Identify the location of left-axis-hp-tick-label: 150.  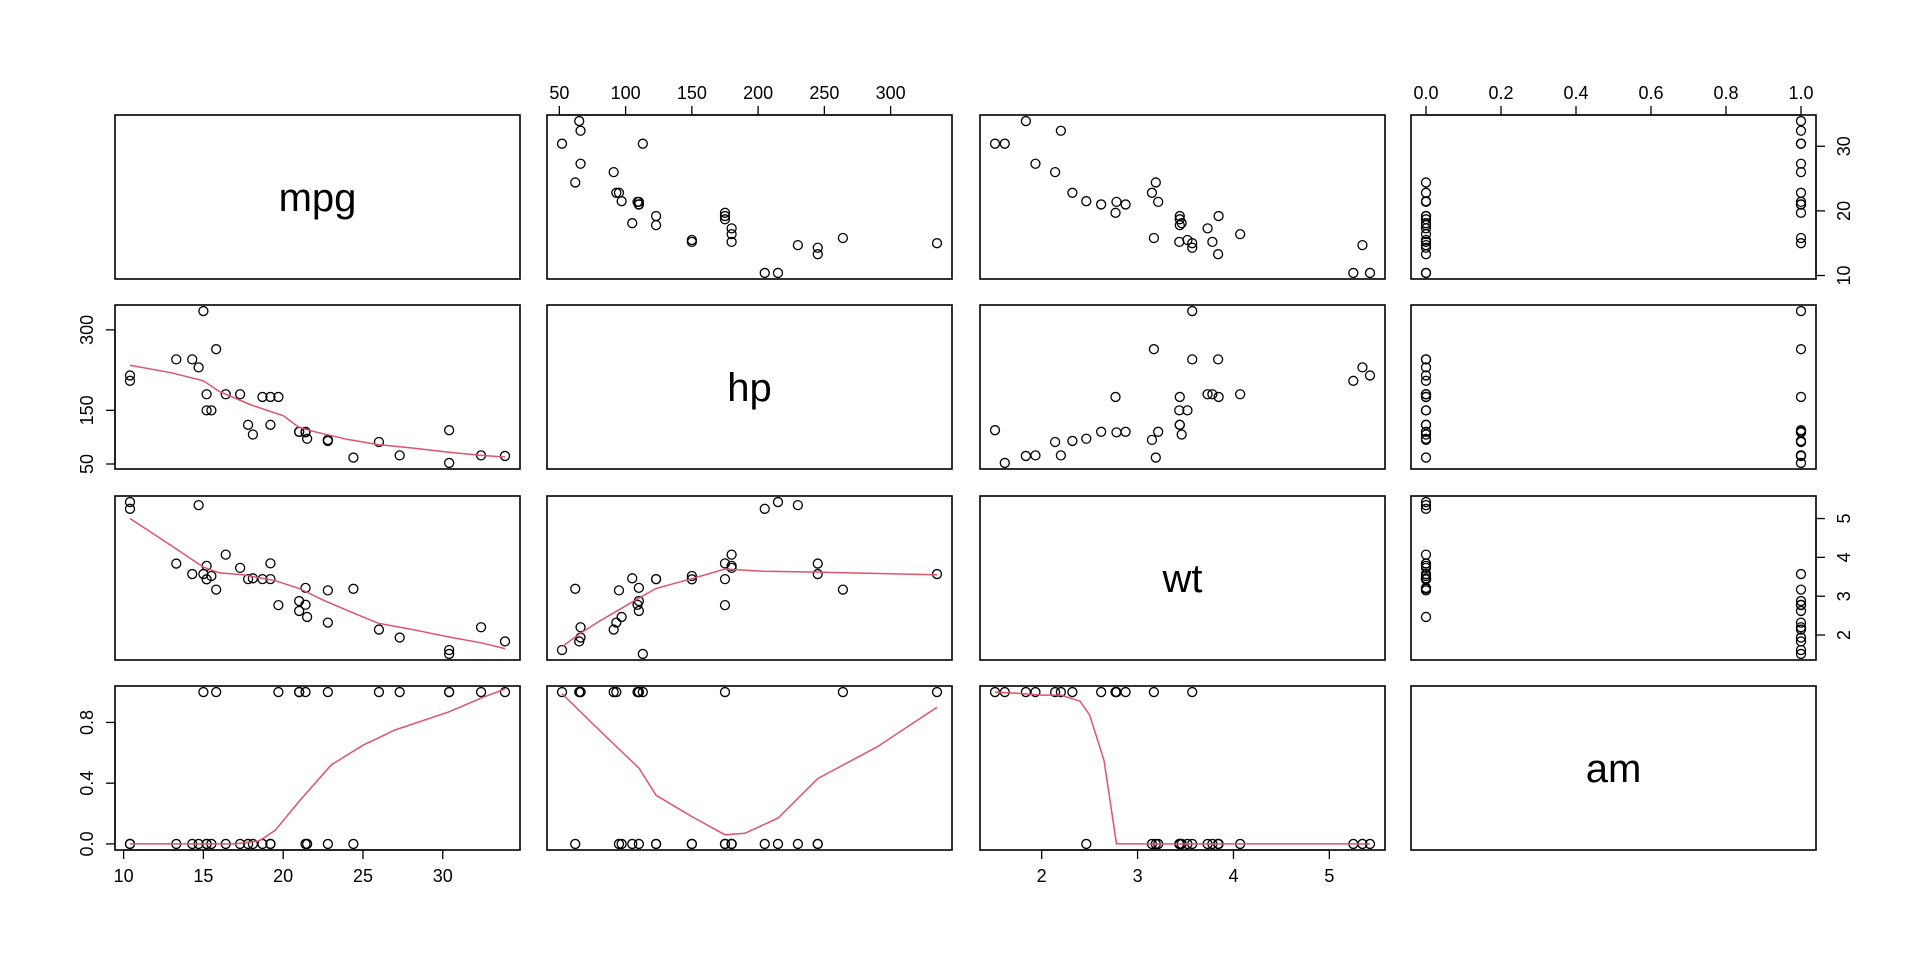
(87, 410).